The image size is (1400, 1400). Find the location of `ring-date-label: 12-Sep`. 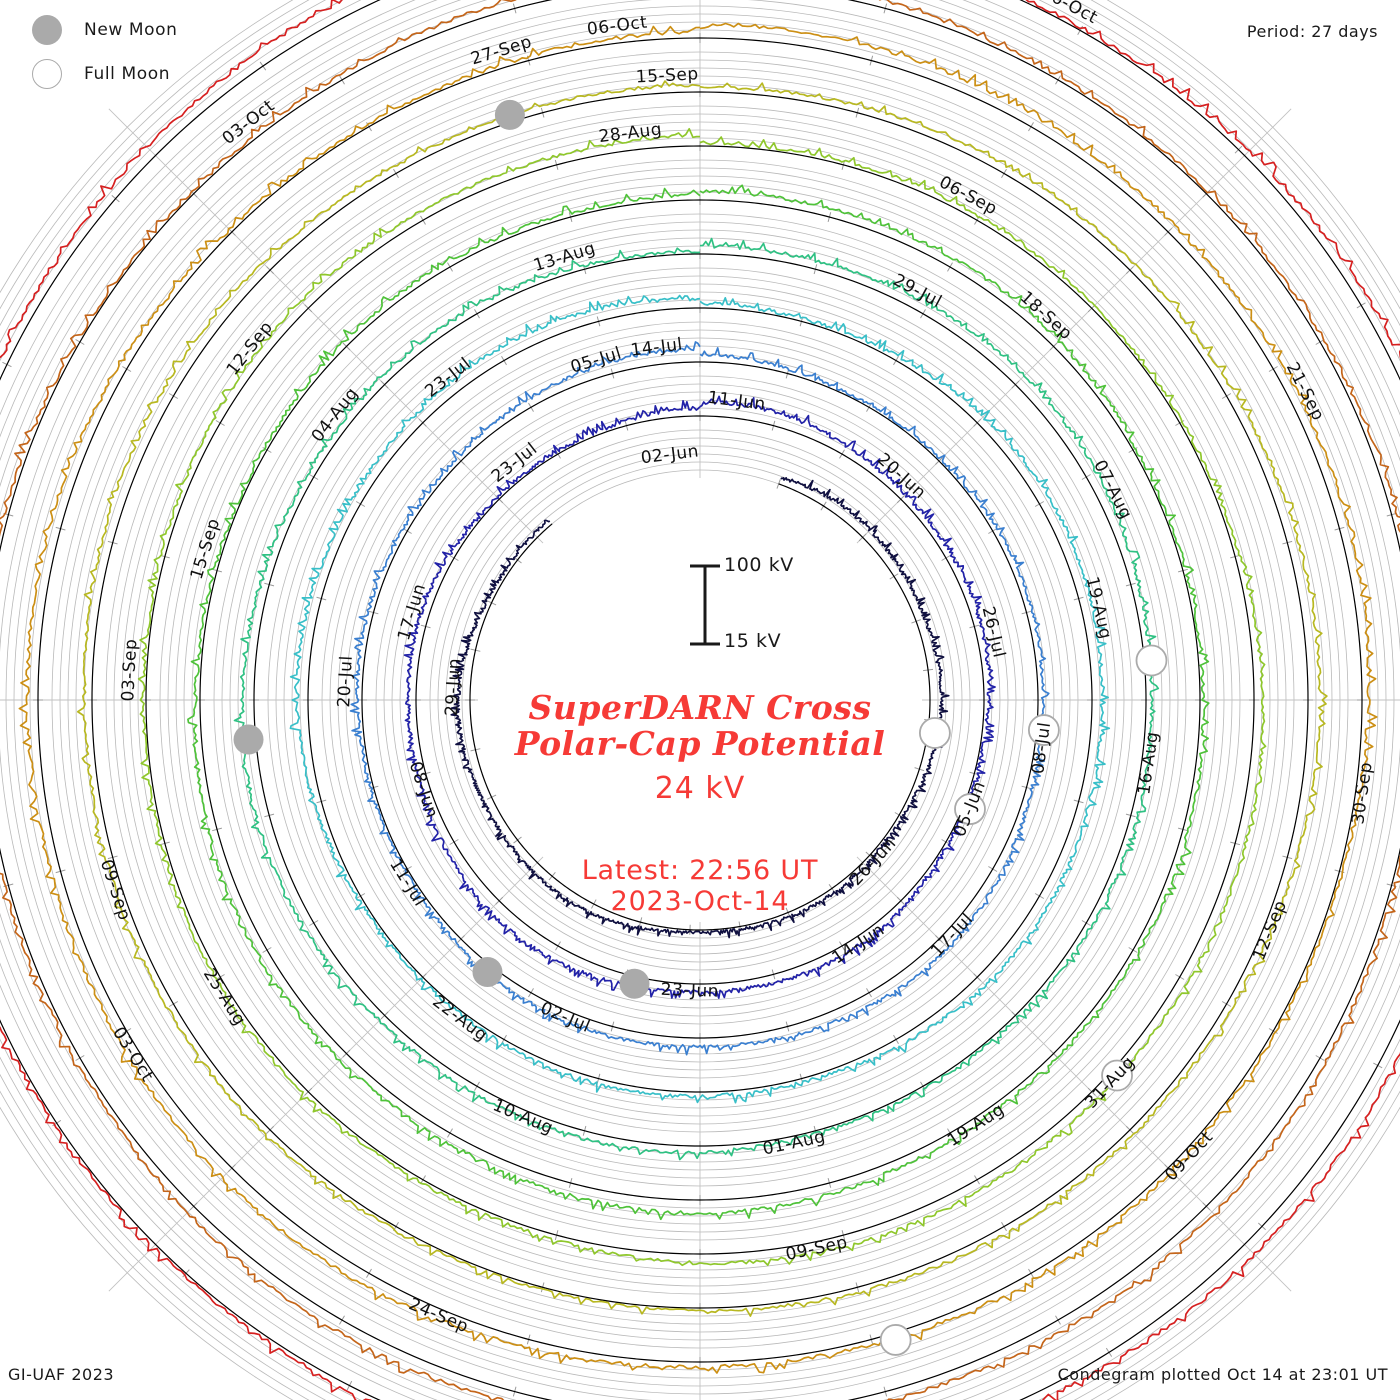

ring-date-label: 12-Sep is located at coordinates (1270, 931).